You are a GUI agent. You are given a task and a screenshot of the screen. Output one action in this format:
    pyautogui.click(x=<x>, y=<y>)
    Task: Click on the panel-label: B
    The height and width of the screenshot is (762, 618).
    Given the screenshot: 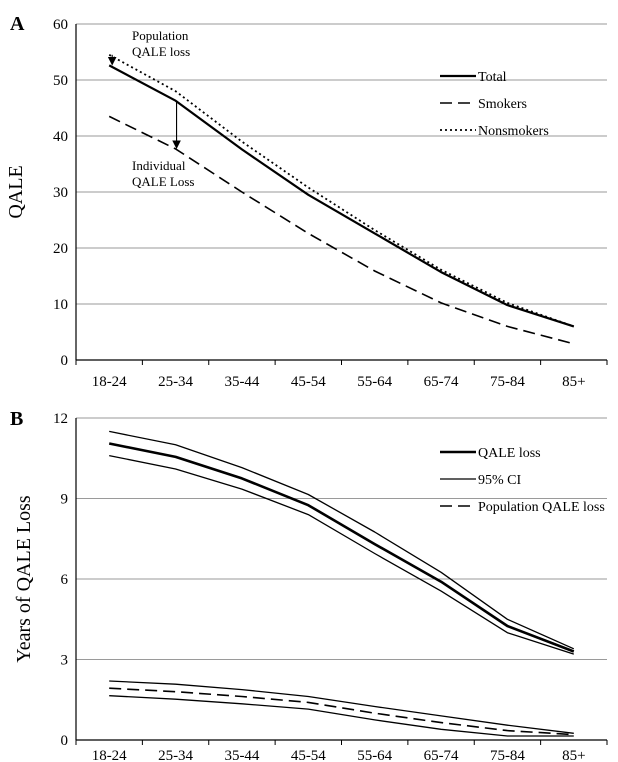 What is the action you would take?
    pyautogui.click(x=16, y=419)
    